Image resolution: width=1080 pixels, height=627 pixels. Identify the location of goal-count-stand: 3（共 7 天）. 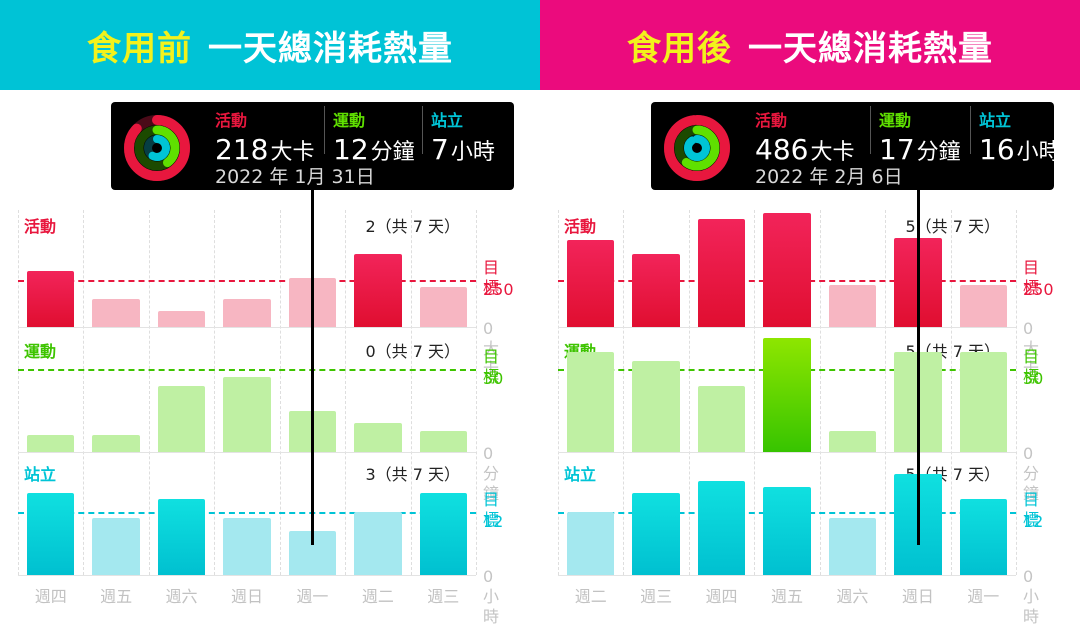
(412, 474).